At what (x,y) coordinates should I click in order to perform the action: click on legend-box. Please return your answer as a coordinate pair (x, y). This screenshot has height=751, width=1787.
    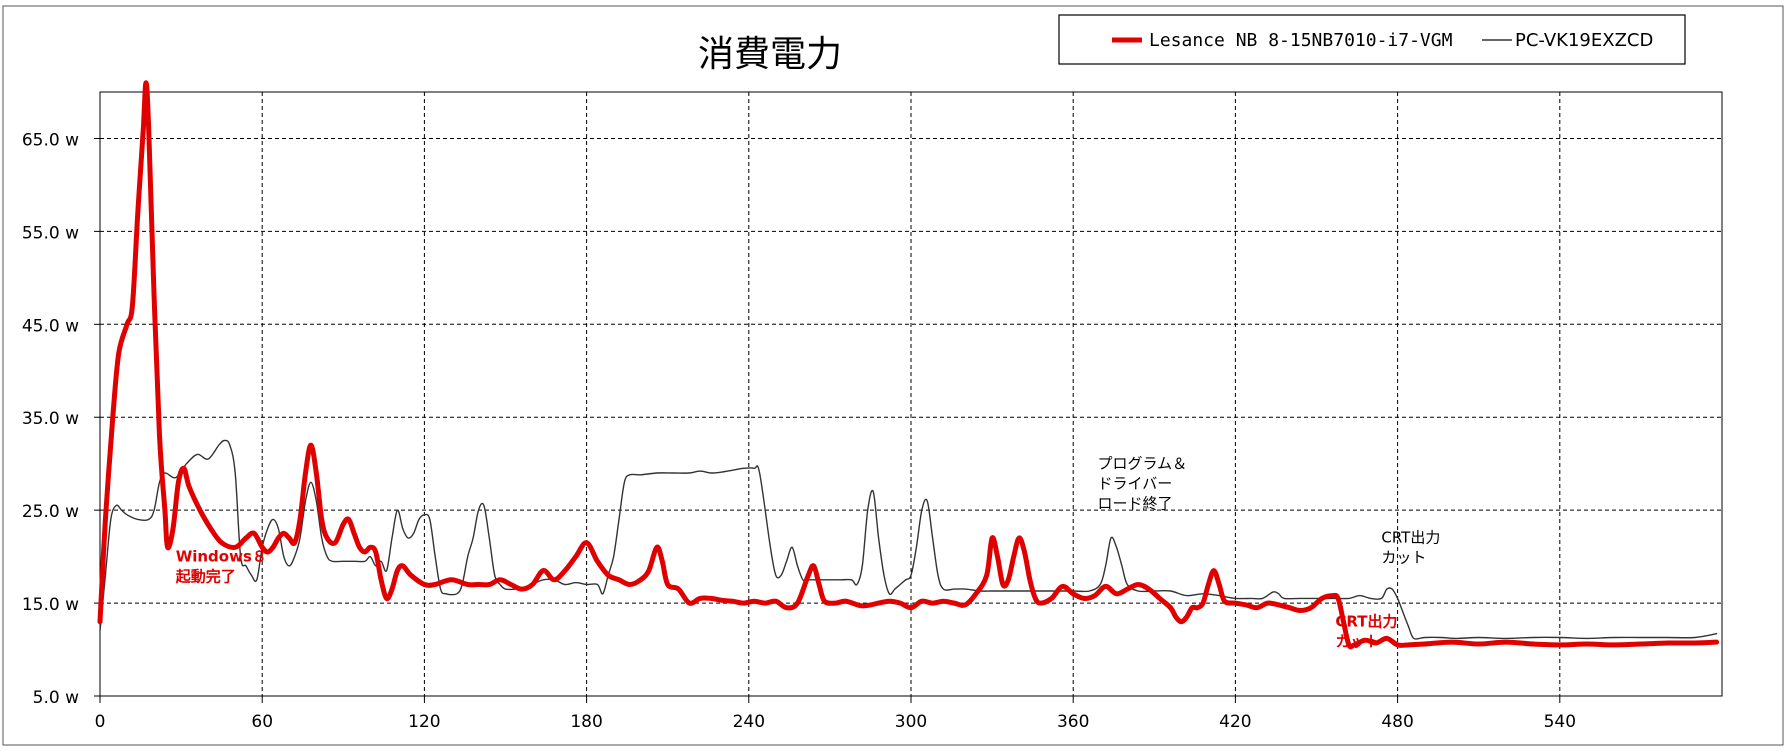
    Looking at the image, I should click on (1372, 39).